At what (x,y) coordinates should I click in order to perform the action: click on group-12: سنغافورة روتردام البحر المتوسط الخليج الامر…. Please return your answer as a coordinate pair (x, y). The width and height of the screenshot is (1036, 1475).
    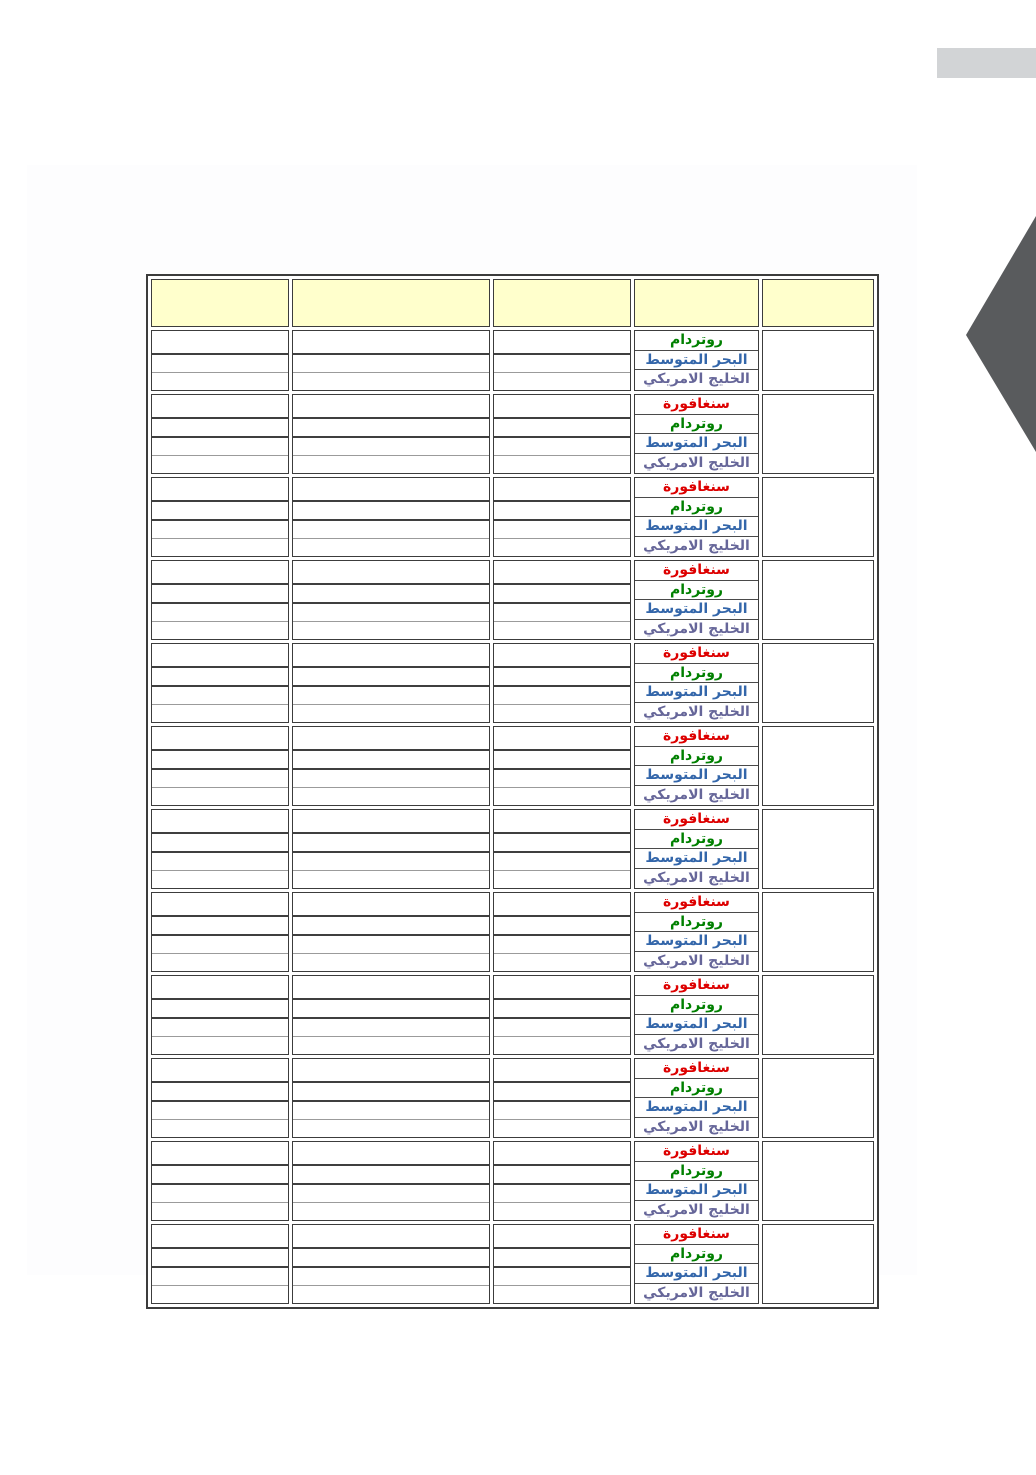
    Looking at the image, I should click on (512, 1264).